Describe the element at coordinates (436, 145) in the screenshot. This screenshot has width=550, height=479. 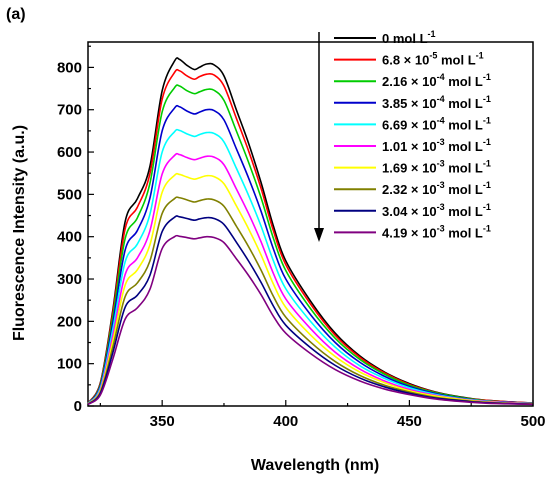
I see `legend-label: 1.01 × 10-3 mol L-1` at that location.